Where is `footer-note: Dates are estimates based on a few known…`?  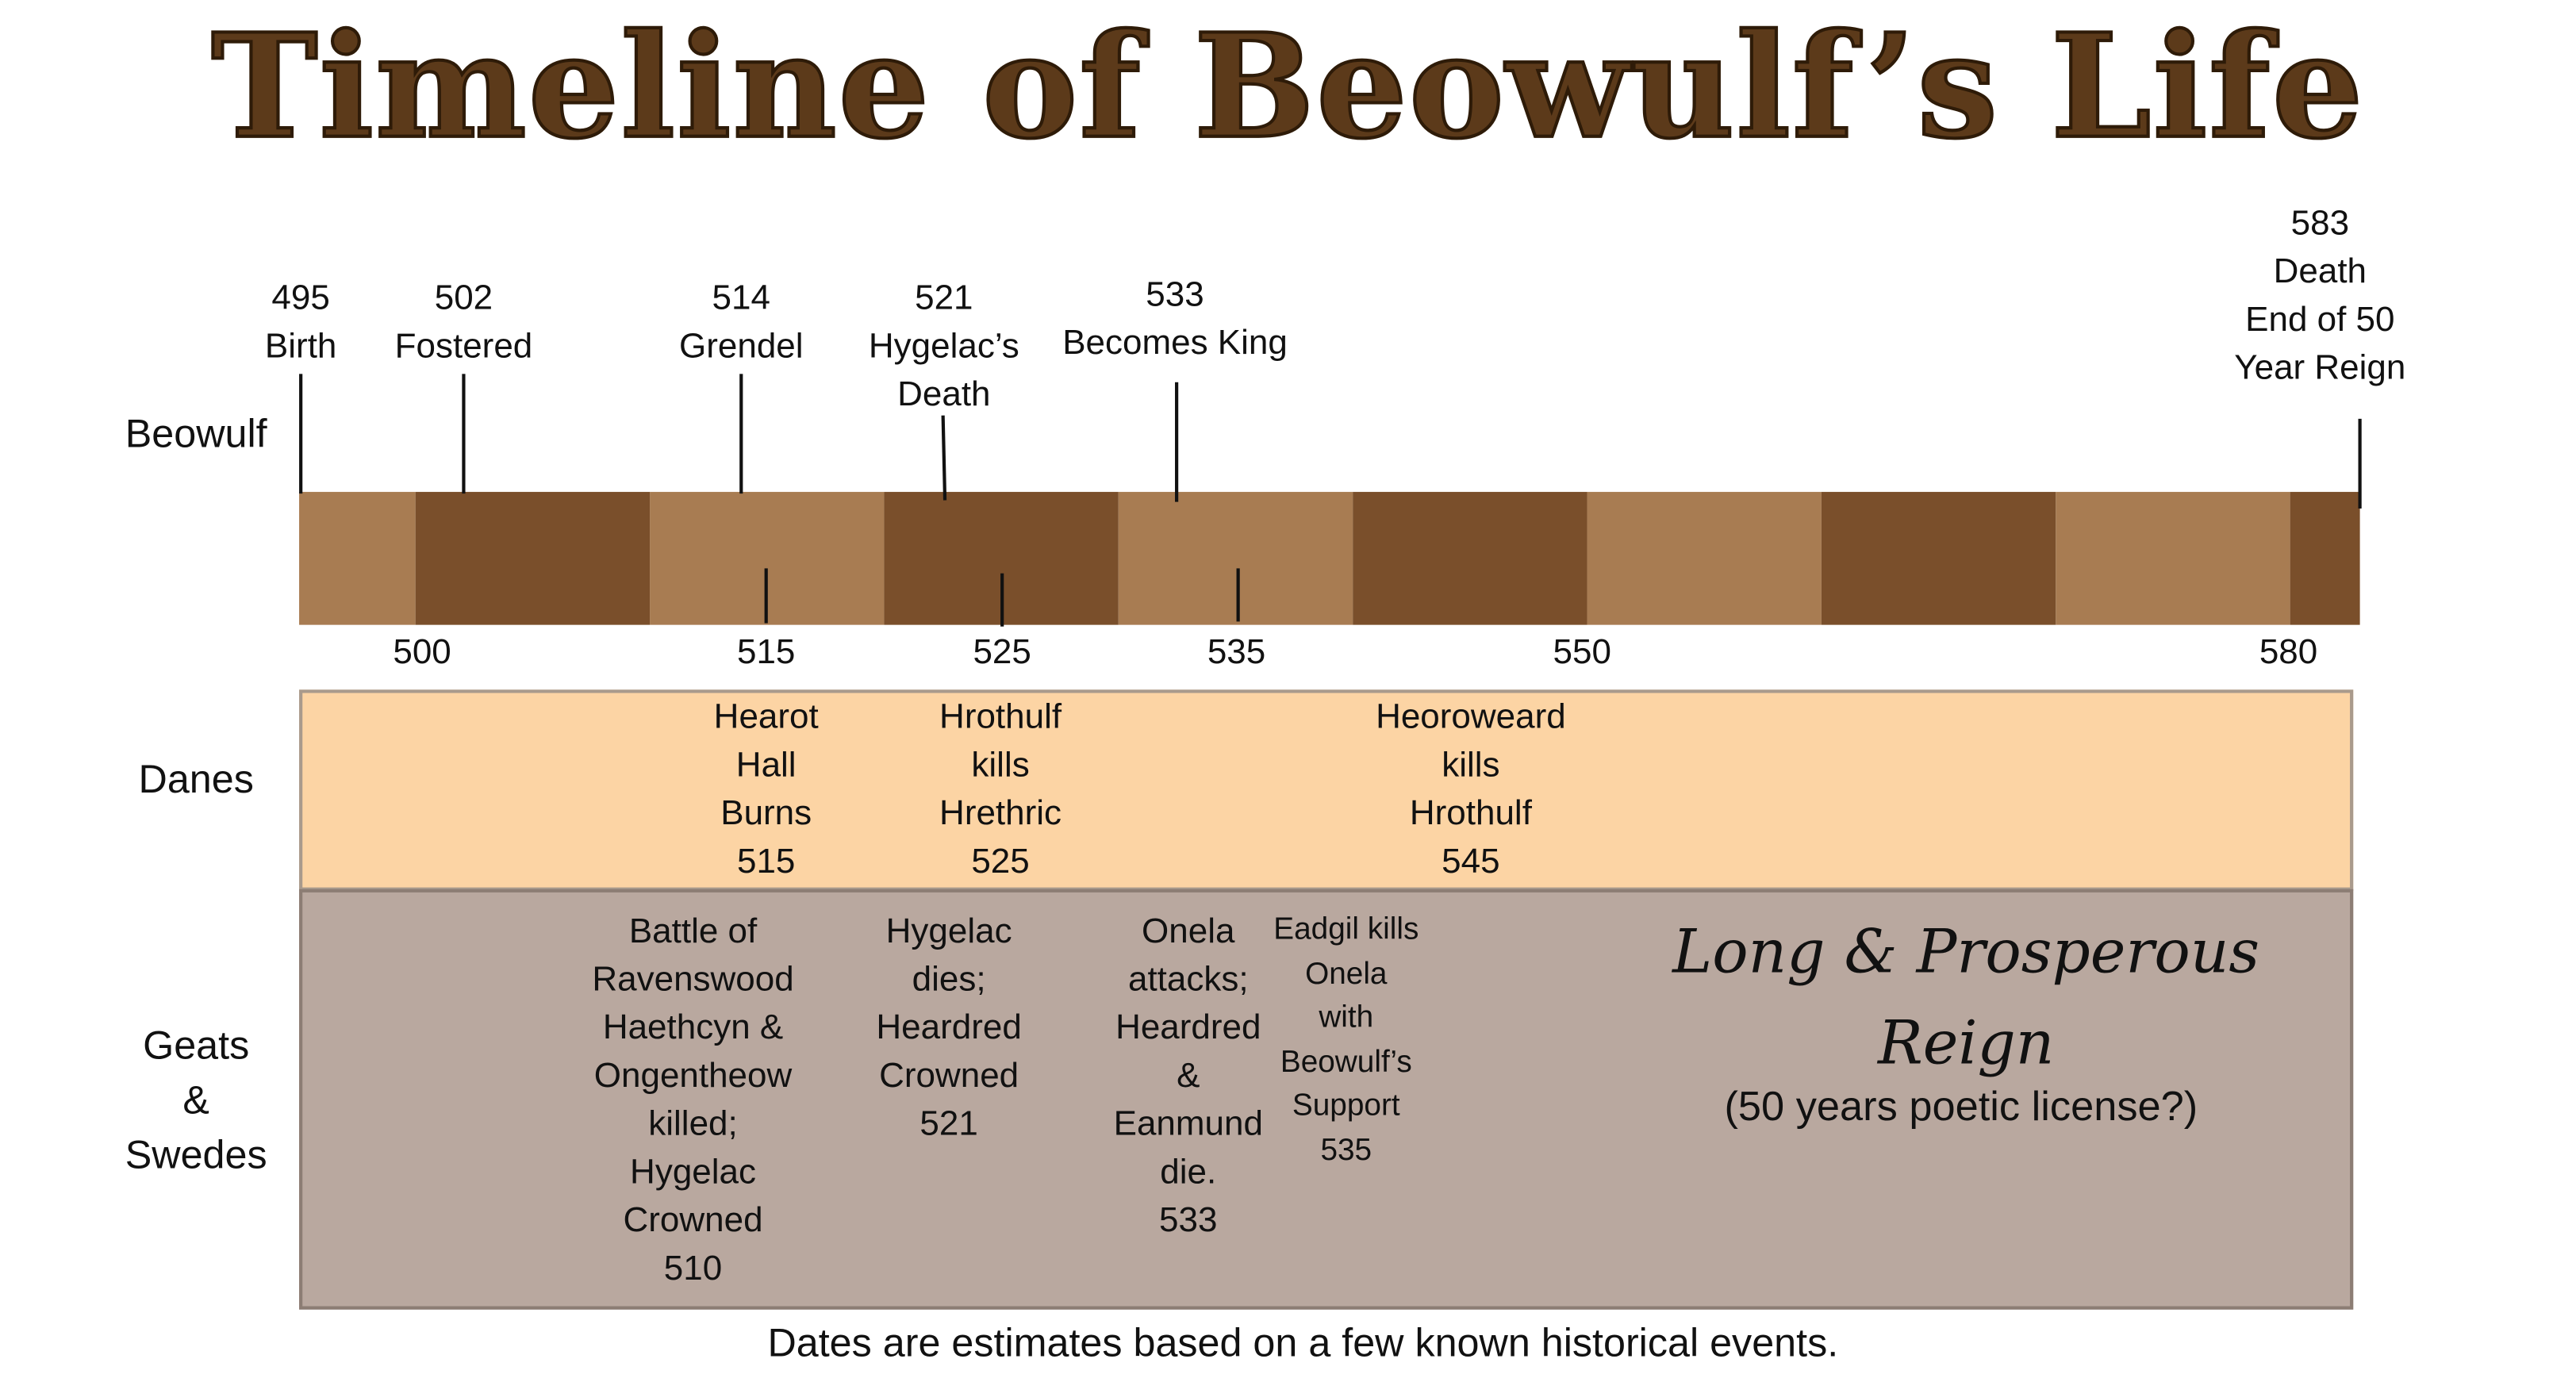
footer-note: Dates are estimates based on a few known… is located at coordinates (1303, 1343).